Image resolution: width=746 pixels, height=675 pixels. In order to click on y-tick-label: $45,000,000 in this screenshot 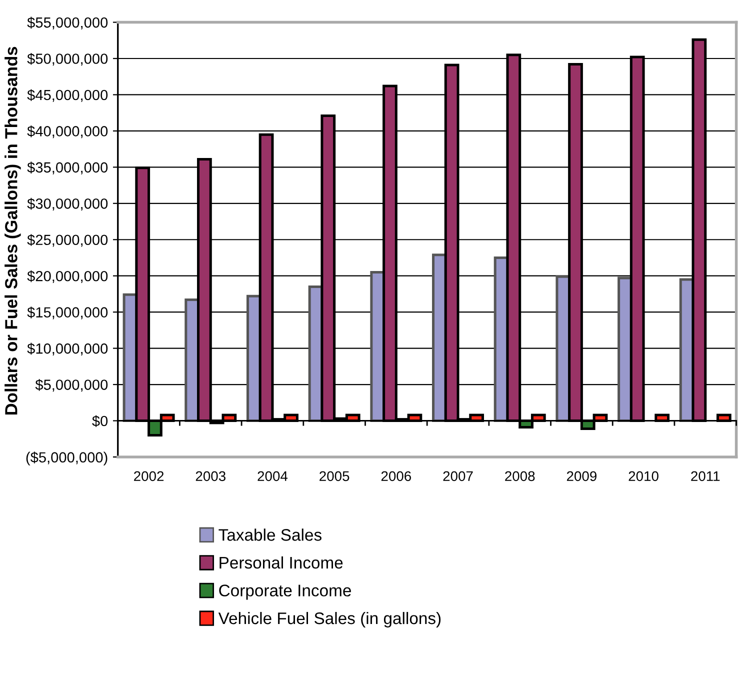, I will do `click(67, 95)`.